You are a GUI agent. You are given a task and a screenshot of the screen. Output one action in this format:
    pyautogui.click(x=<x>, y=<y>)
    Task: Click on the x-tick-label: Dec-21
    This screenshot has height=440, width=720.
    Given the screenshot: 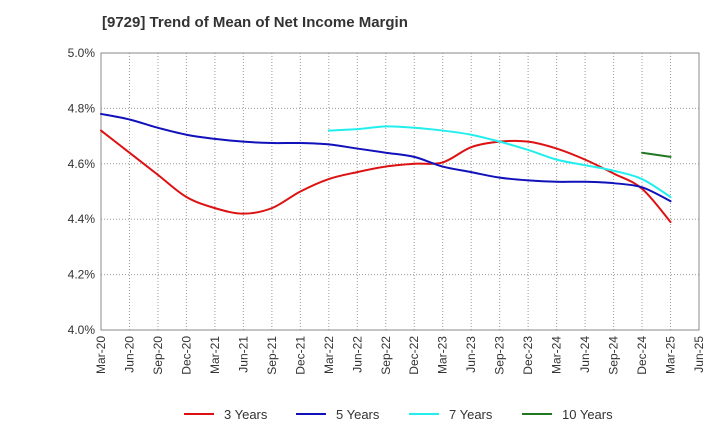 What is the action you would take?
    pyautogui.click(x=300, y=355)
    